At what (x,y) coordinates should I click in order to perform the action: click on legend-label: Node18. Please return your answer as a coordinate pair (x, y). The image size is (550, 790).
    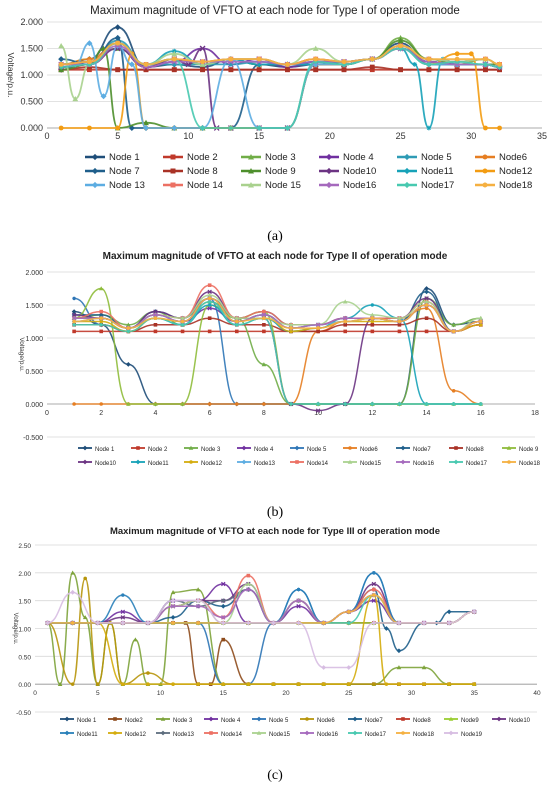
    Looking at the image, I should click on (424, 735).